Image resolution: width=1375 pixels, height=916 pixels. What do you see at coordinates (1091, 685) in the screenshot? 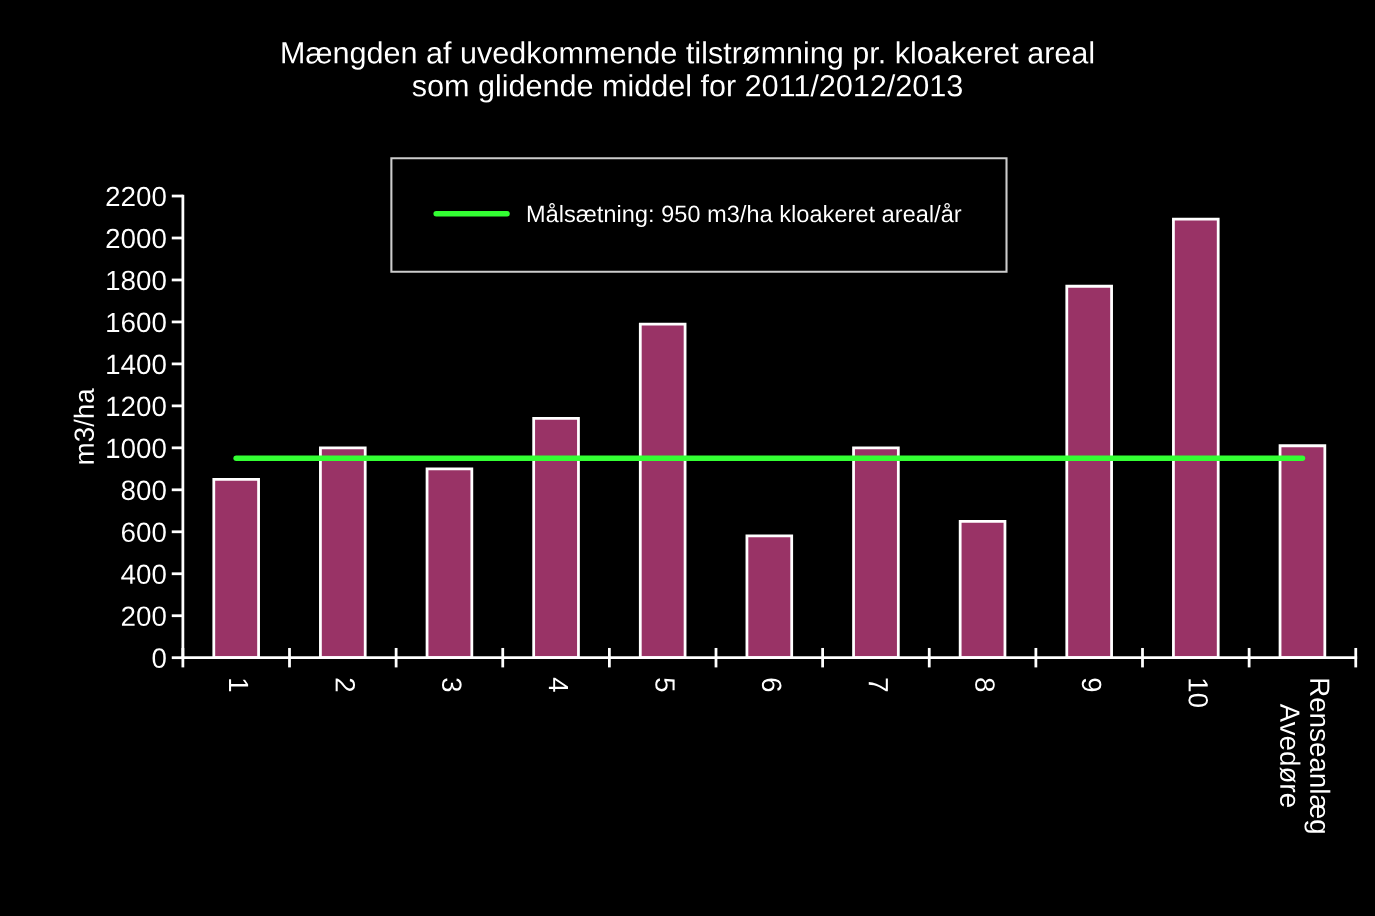
I see `x-tick-label: 9` at bounding box center [1091, 685].